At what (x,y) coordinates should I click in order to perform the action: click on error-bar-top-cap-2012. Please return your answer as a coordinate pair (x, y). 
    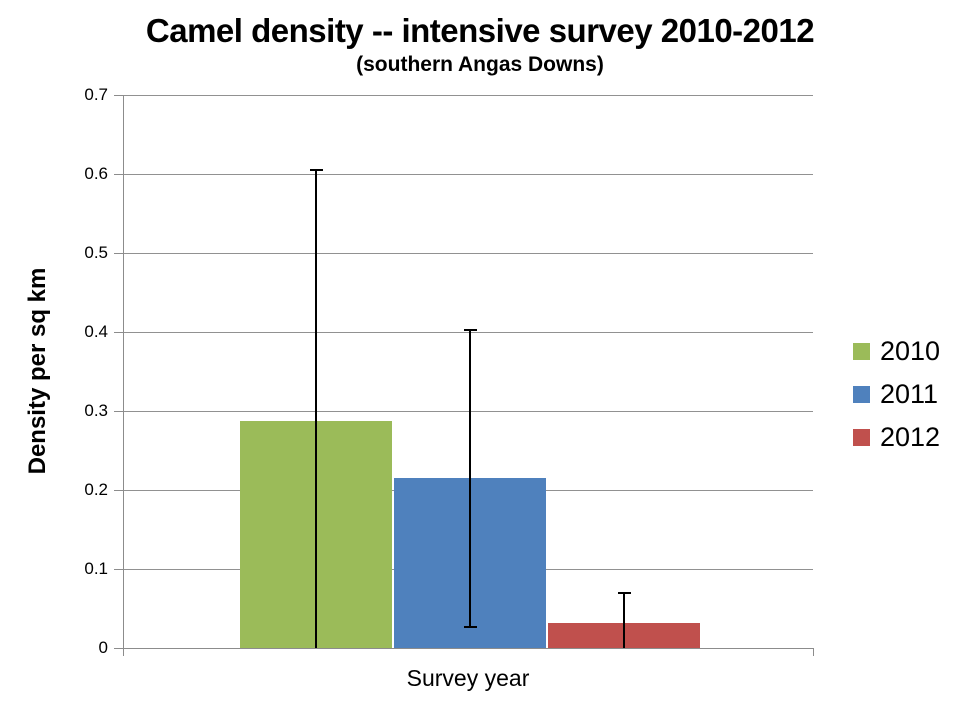
    Looking at the image, I should click on (624, 592).